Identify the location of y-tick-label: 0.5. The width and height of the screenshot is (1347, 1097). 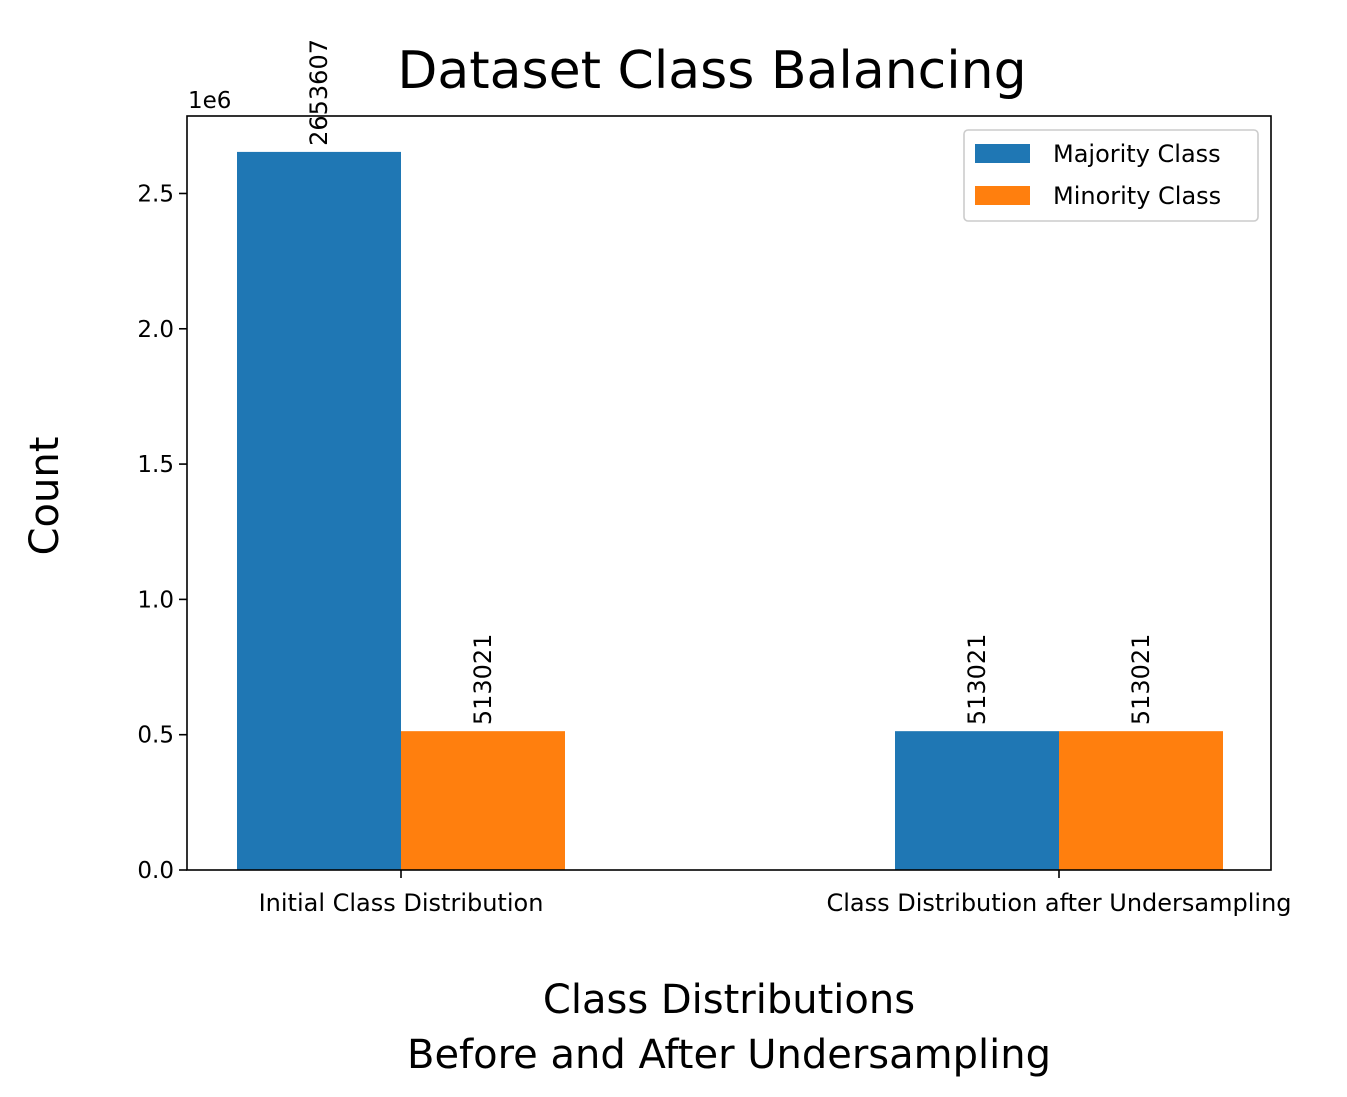
(155, 736).